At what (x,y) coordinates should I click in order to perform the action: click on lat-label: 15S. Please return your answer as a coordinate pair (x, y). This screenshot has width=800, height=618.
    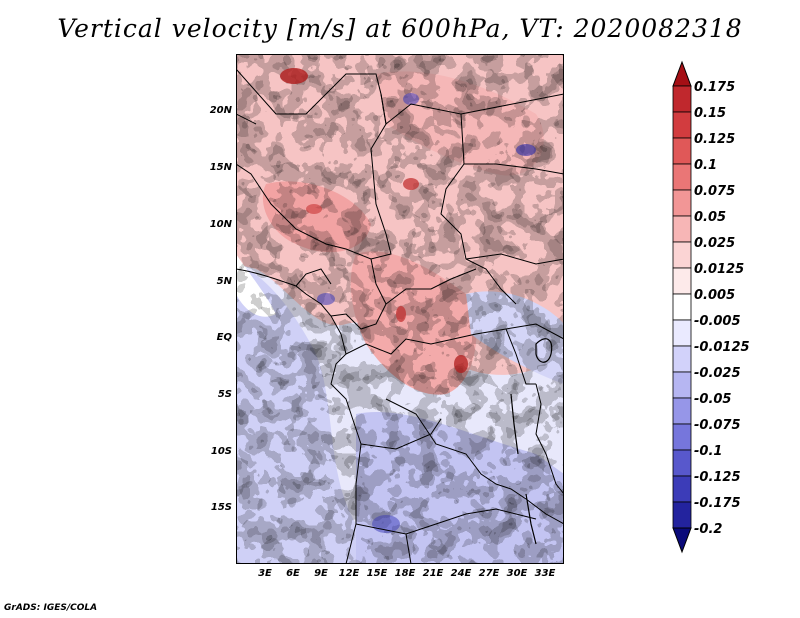
    Looking at the image, I should click on (221, 507).